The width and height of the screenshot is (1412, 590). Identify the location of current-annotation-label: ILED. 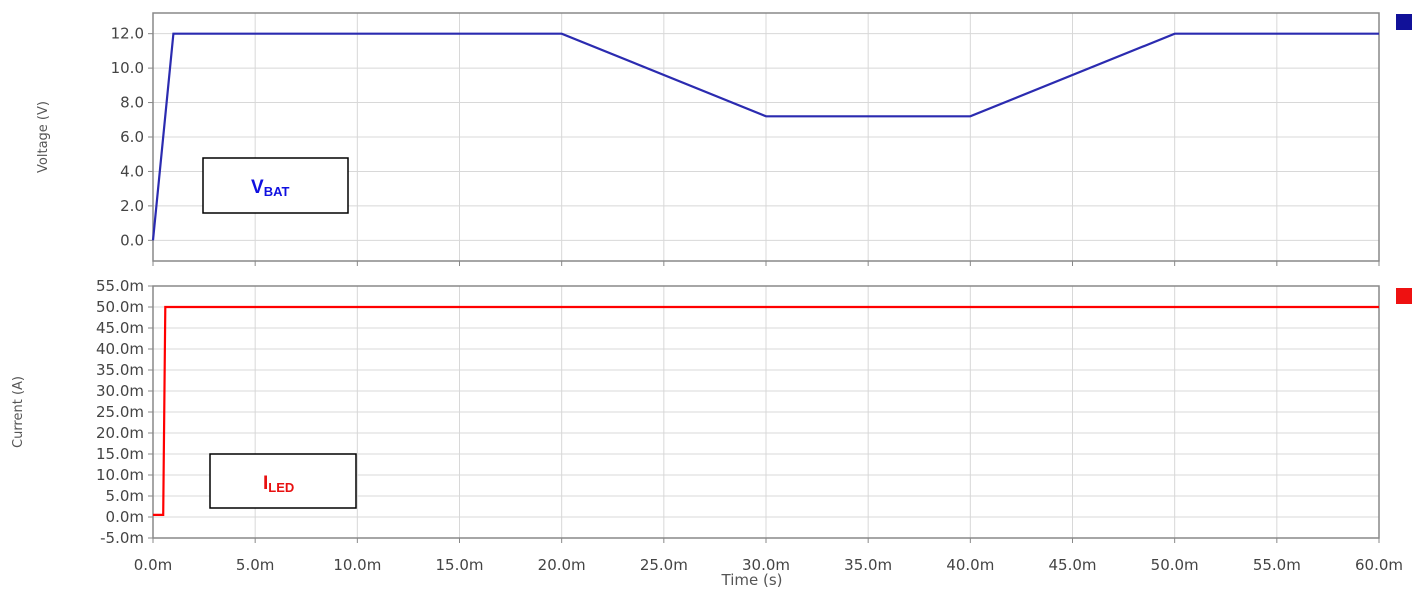
(278, 484).